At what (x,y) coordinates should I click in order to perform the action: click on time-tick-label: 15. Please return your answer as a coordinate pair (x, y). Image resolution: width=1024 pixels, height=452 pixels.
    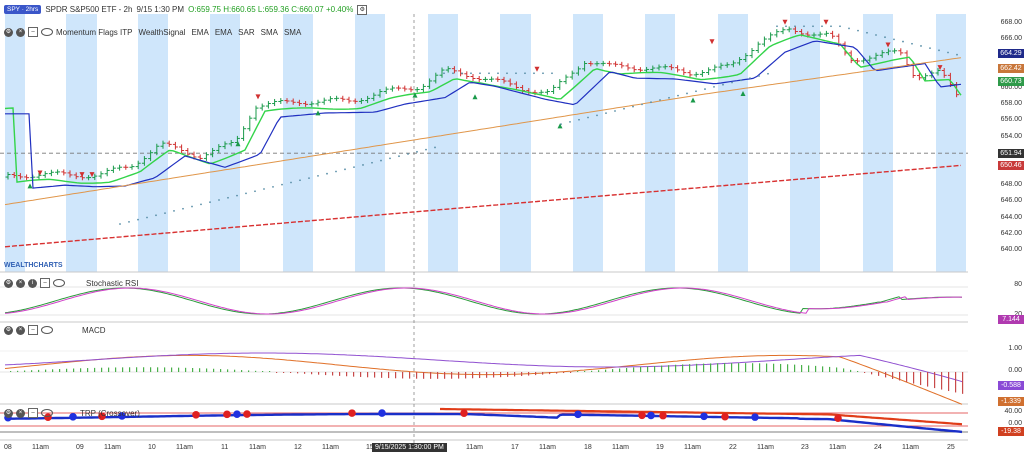
    Looking at the image, I should click on (370, 447).